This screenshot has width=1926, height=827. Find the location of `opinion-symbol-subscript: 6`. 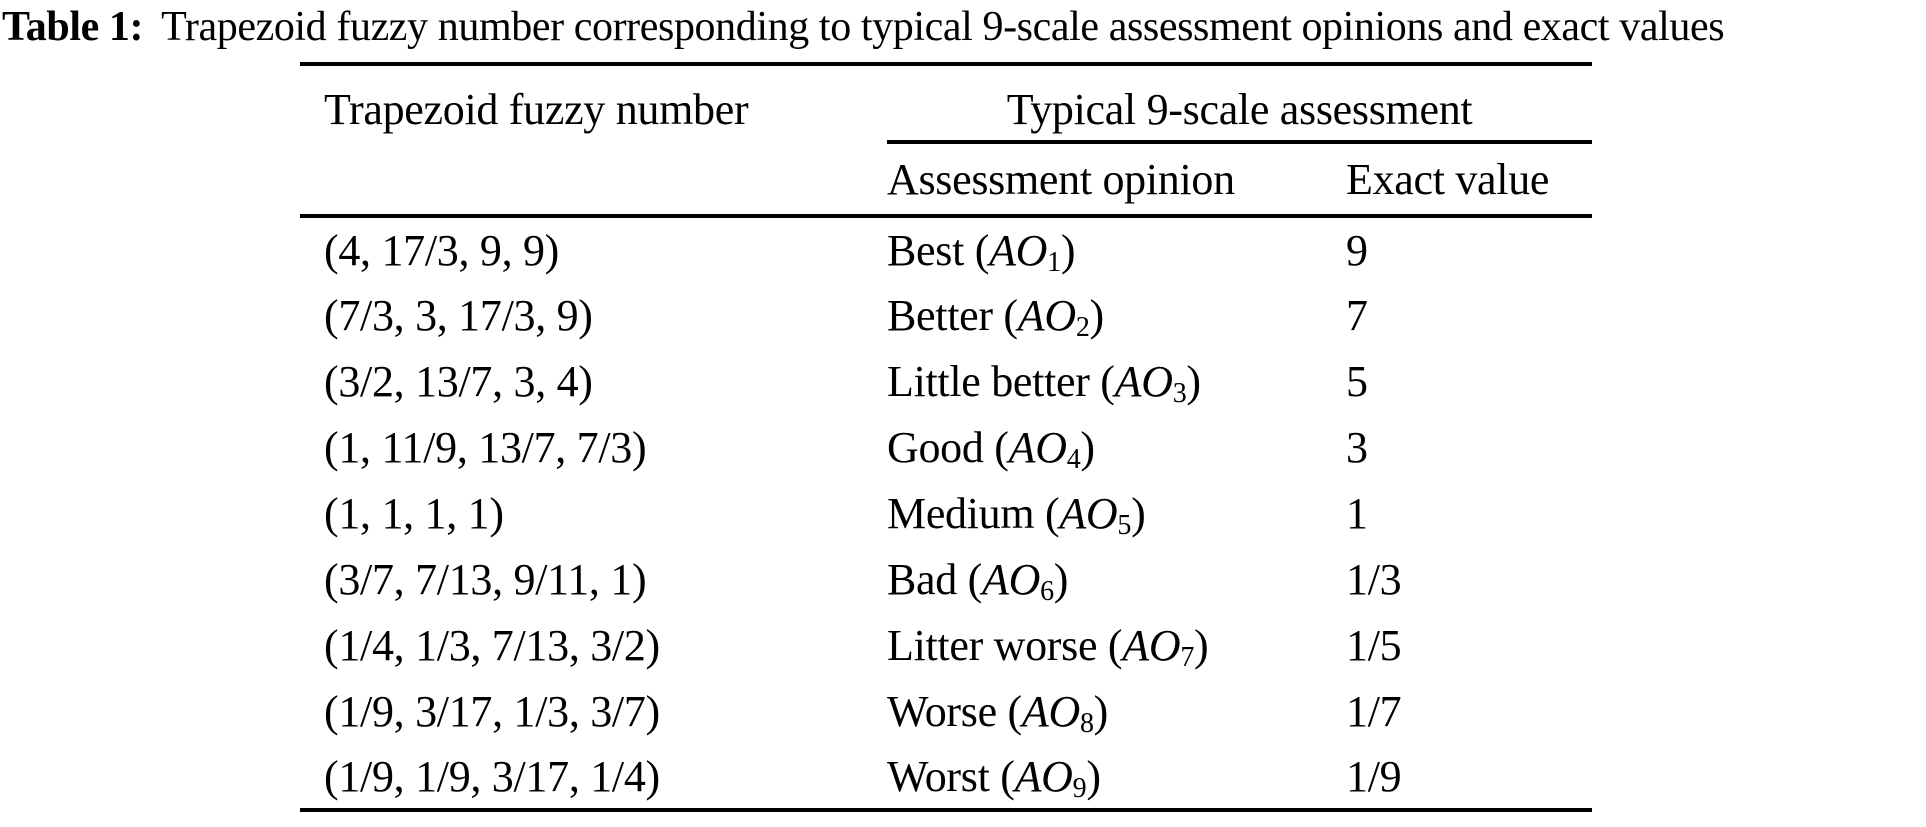

opinion-symbol-subscript: 6 is located at coordinates (1047, 591).